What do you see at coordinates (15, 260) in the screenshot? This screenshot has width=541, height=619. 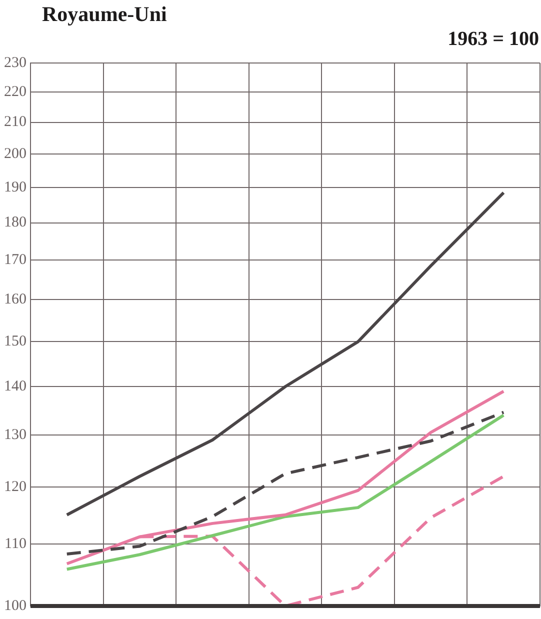 I see `y-tick-label: 170` at bounding box center [15, 260].